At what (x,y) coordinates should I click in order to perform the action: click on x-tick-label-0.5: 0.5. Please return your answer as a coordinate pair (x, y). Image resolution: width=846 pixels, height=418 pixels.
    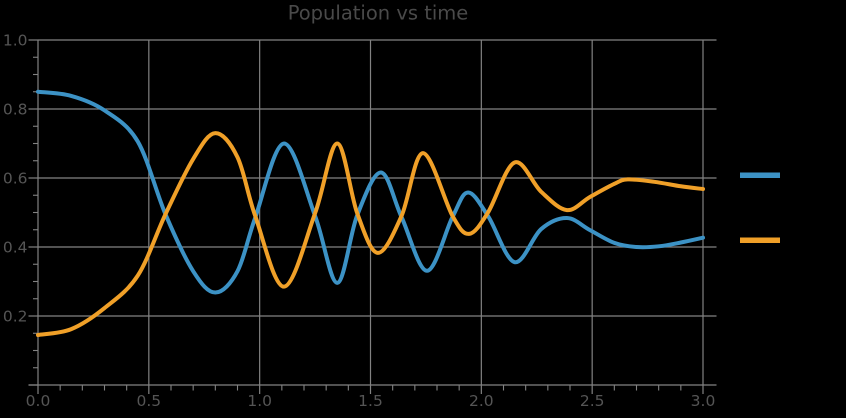
    Looking at the image, I should click on (149, 401).